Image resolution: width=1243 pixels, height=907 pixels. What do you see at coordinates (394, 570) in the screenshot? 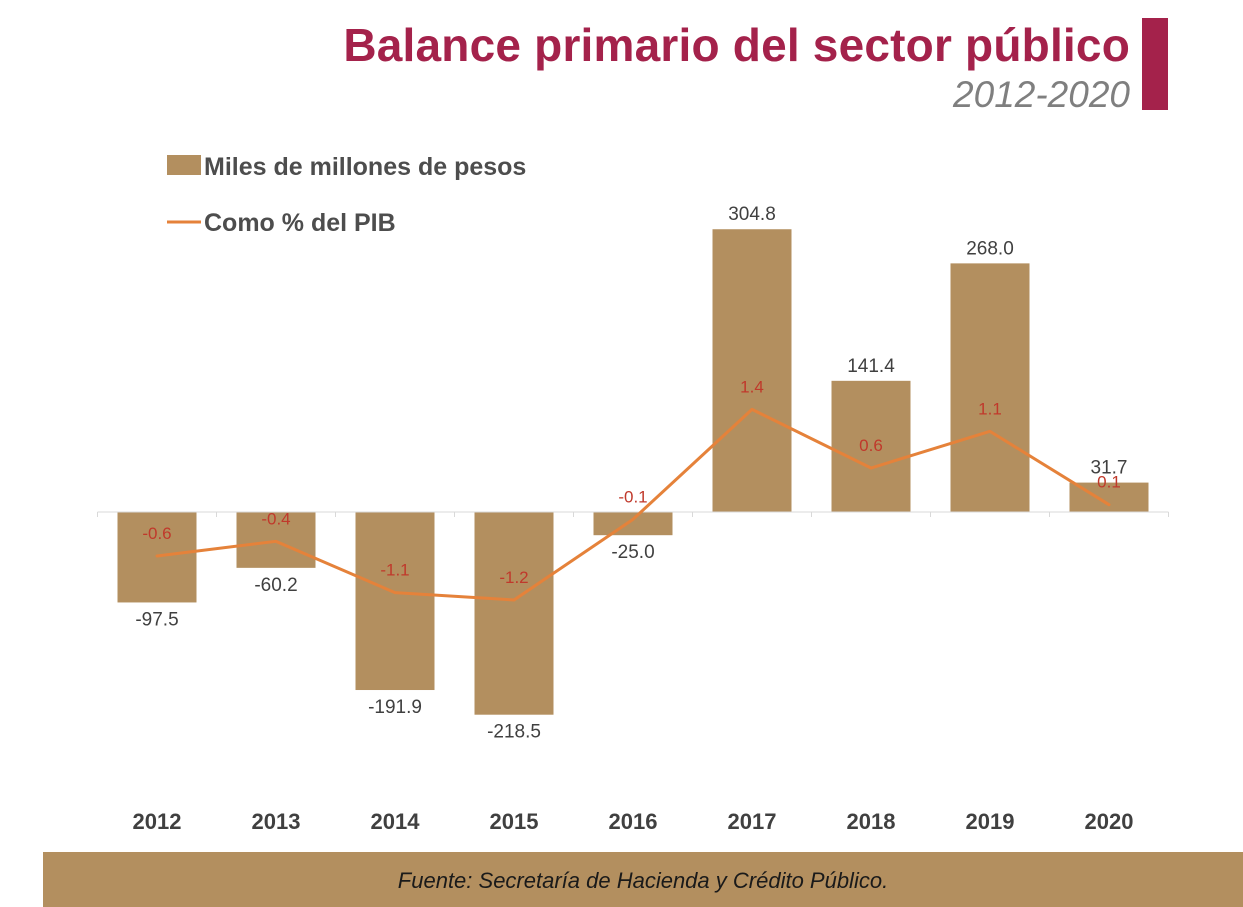
I see `line-label-2014: -1.1` at bounding box center [394, 570].